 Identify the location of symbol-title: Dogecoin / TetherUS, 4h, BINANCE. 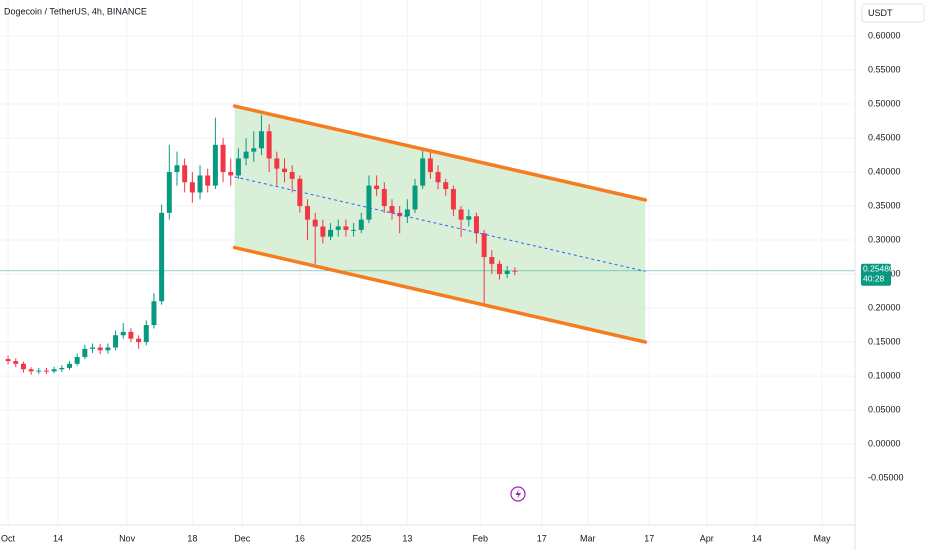
(75, 11).